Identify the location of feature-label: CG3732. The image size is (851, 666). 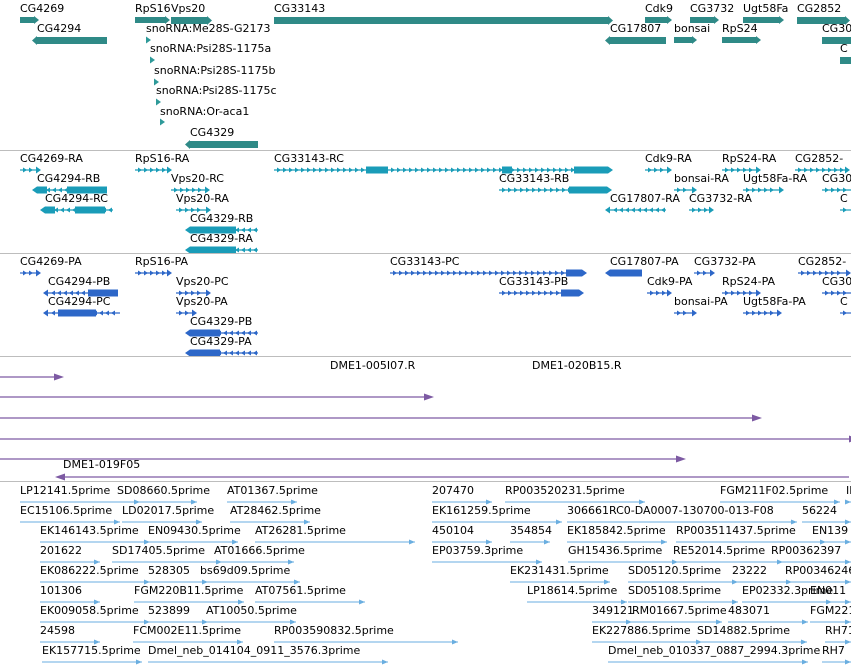
(712, 8).